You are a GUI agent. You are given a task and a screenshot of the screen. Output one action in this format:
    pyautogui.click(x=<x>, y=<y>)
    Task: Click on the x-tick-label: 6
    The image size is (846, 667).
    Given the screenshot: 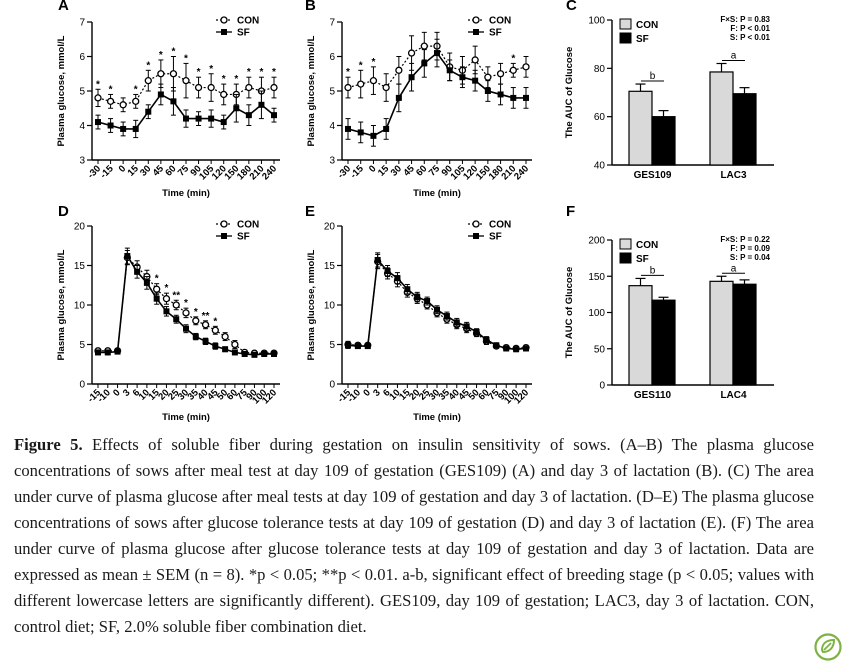 What is the action you would take?
    pyautogui.click(x=137, y=393)
    